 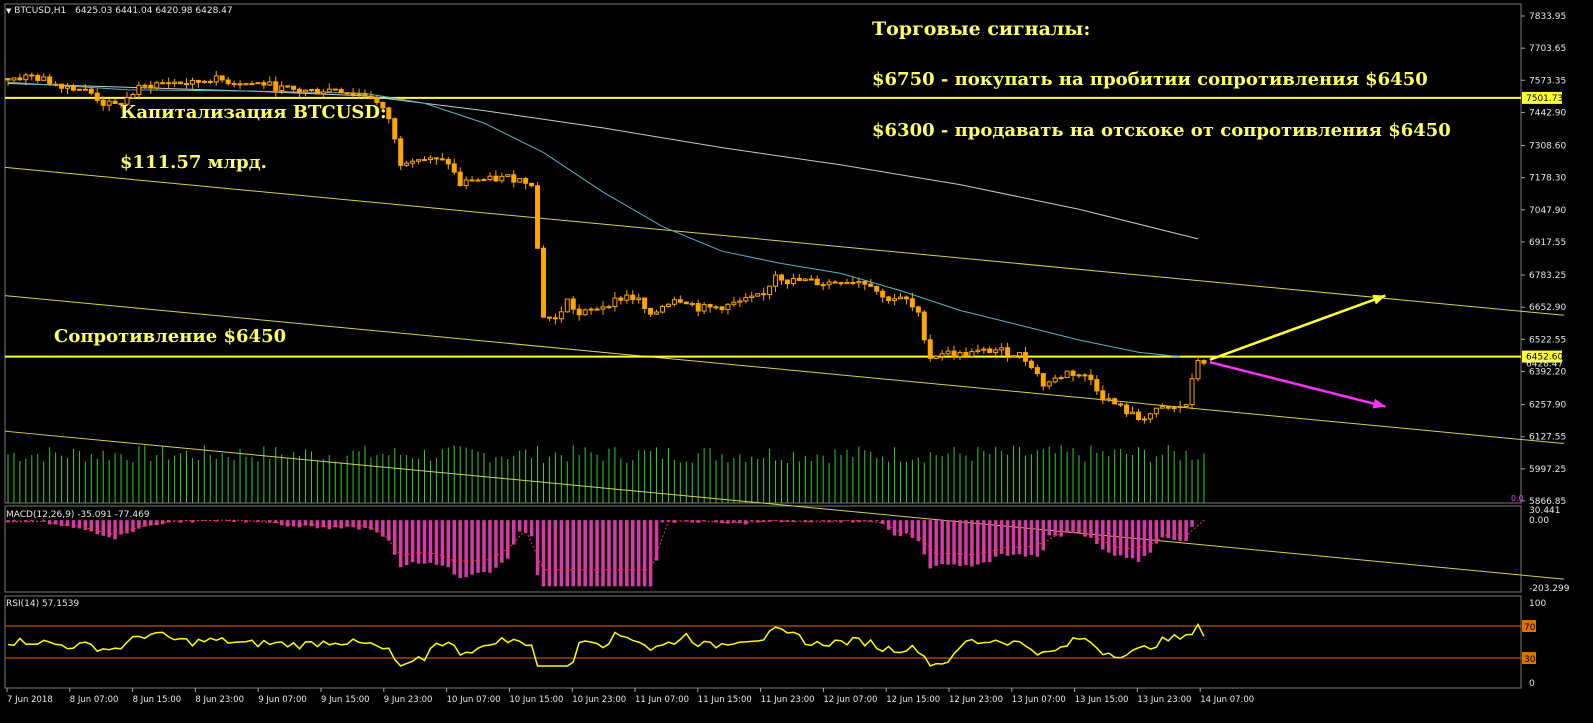 What do you see at coordinates (536, 700) in the screenshot?
I see `x-tick-label: 10 Jun 15:00` at bounding box center [536, 700].